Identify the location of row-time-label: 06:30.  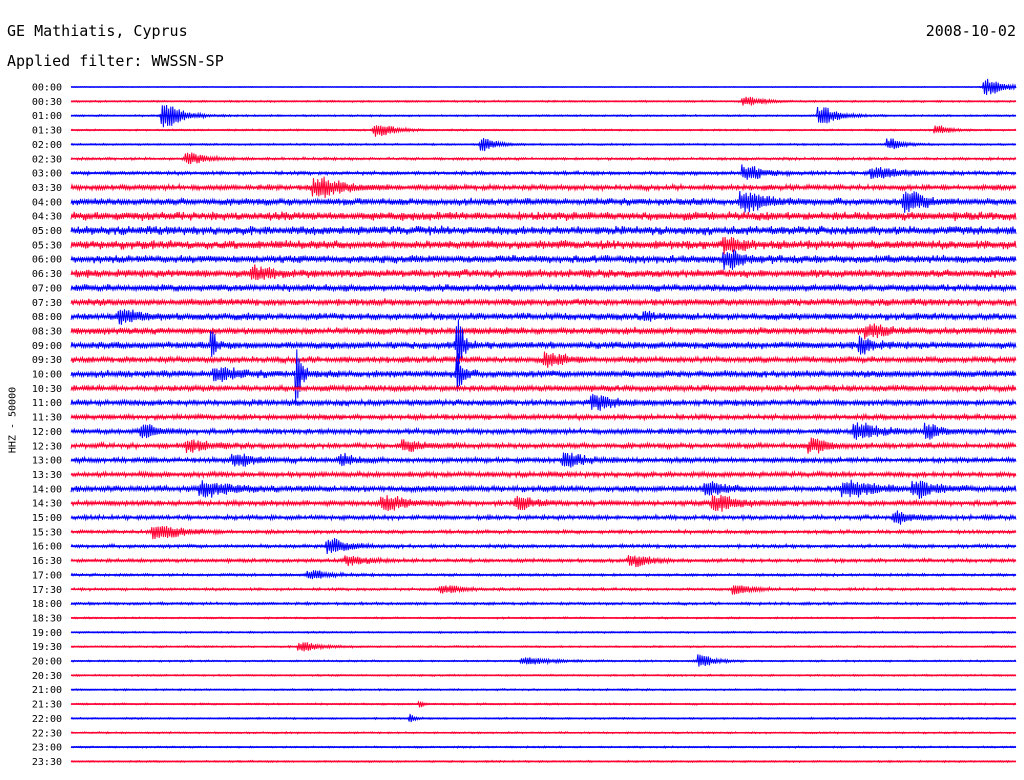
(47, 274).